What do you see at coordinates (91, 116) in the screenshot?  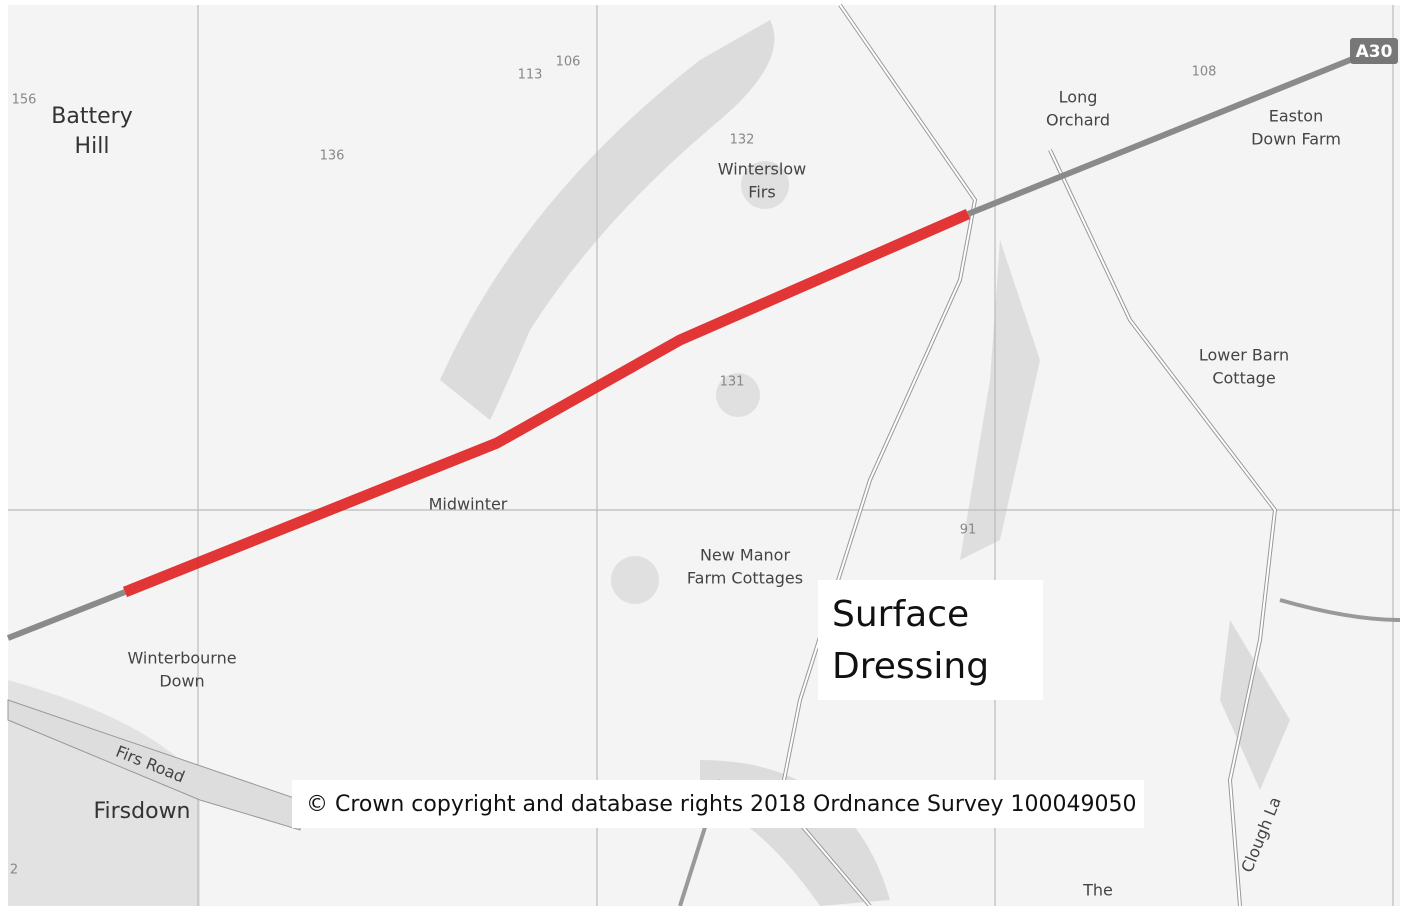 I see `place-label: Battery` at bounding box center [91, 116].